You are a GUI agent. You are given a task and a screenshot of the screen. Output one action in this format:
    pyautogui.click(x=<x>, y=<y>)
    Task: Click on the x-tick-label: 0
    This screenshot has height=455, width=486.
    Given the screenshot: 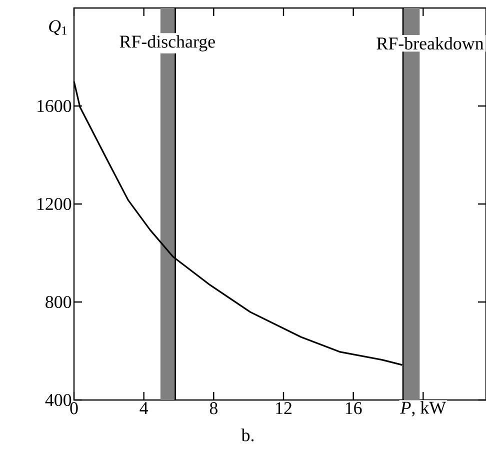 What is the action you would take?
    pyautogui.click(x=74, y=408)
    